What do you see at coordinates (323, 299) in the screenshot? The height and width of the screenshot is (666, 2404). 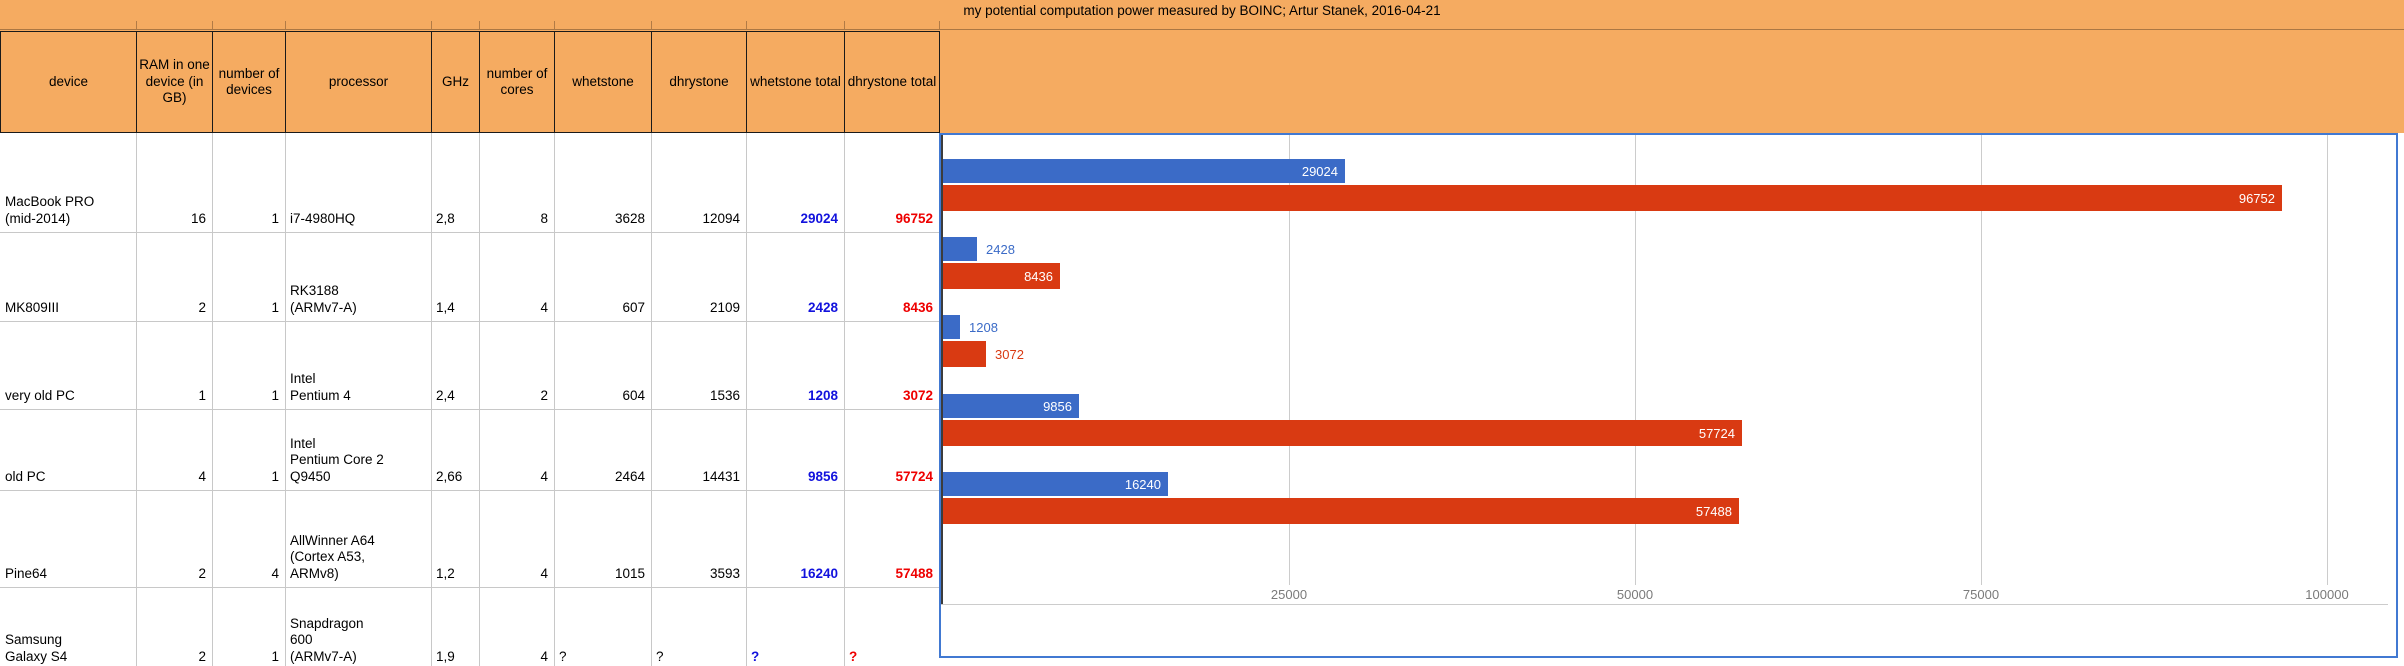 I see `cell-r2-processor: RK3188 (ARMv7-A)` at bounding box center [323, 299].